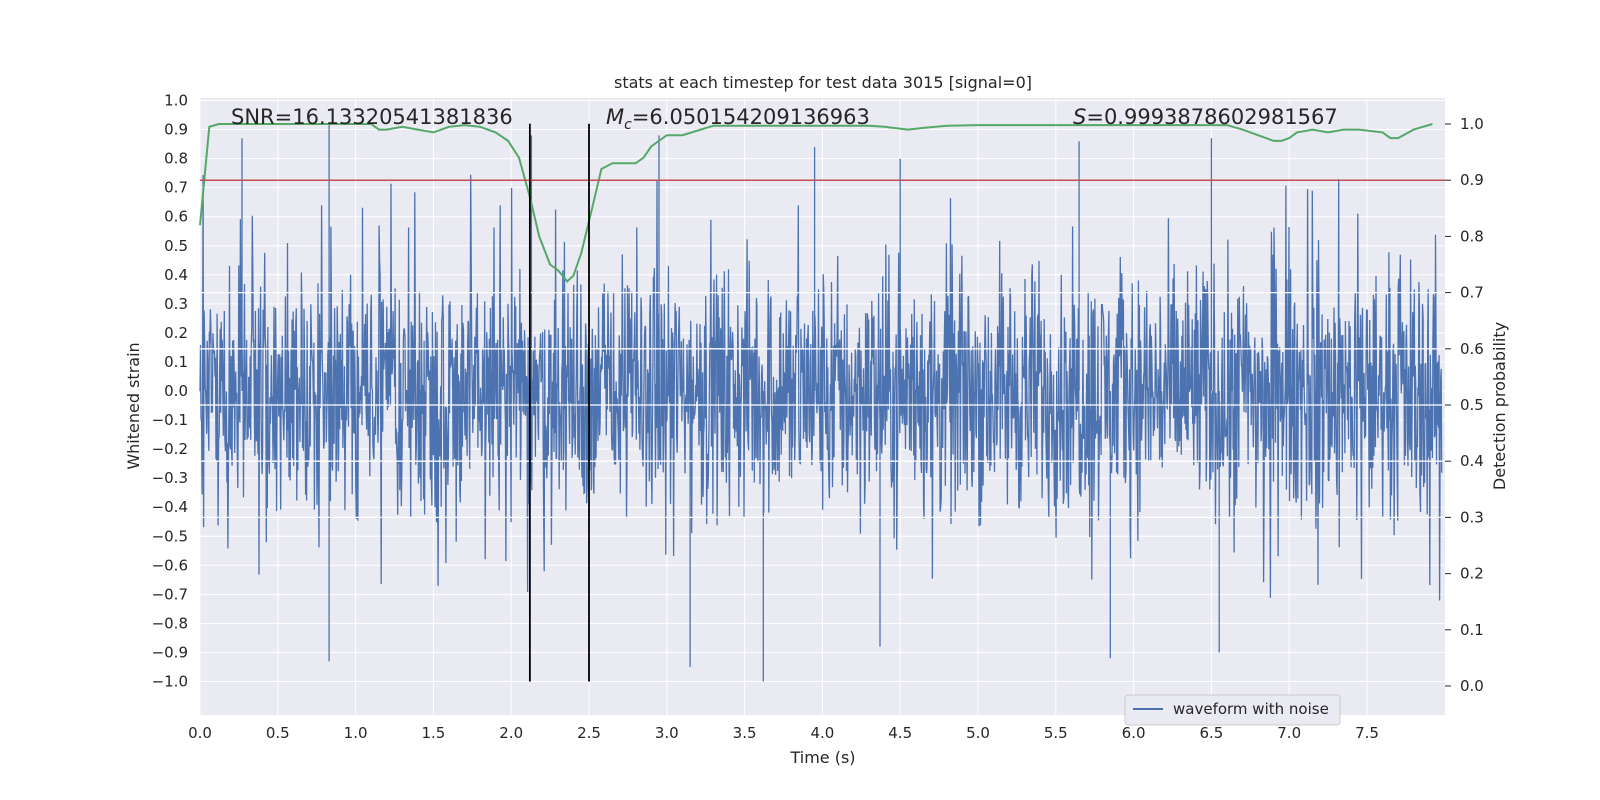 The image size is (1600, 800). Describe the element at coordinates (372, 117) in the screenshot. I see `annotation-snr: SNR=16.13320541381836` at that location.